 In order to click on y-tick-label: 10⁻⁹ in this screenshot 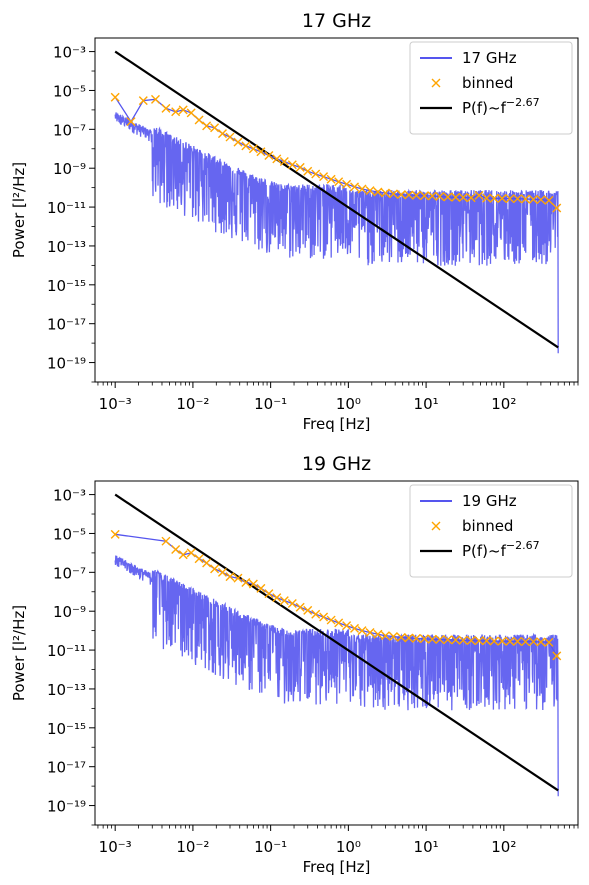, I will do `click(69, 169)`.